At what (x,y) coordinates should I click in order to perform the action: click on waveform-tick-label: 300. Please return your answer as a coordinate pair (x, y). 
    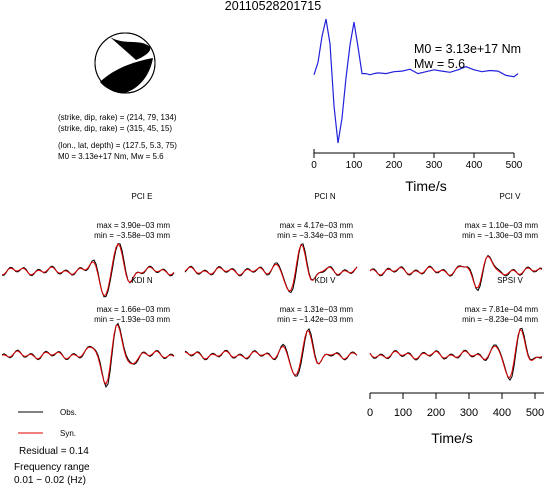
    Looking at the image, I should click on (469, 413).